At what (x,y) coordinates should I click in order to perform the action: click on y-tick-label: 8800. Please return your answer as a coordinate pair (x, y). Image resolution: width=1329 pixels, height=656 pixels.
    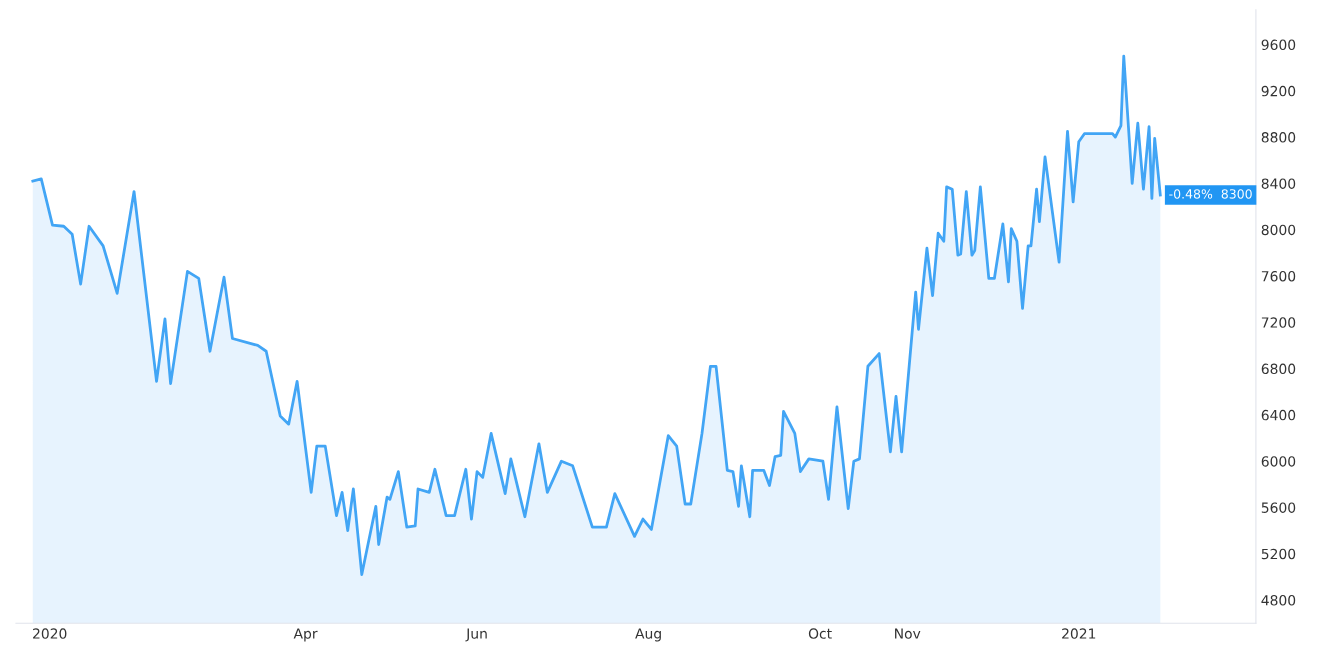
    Looking at the image, I should click on (1278, 137).